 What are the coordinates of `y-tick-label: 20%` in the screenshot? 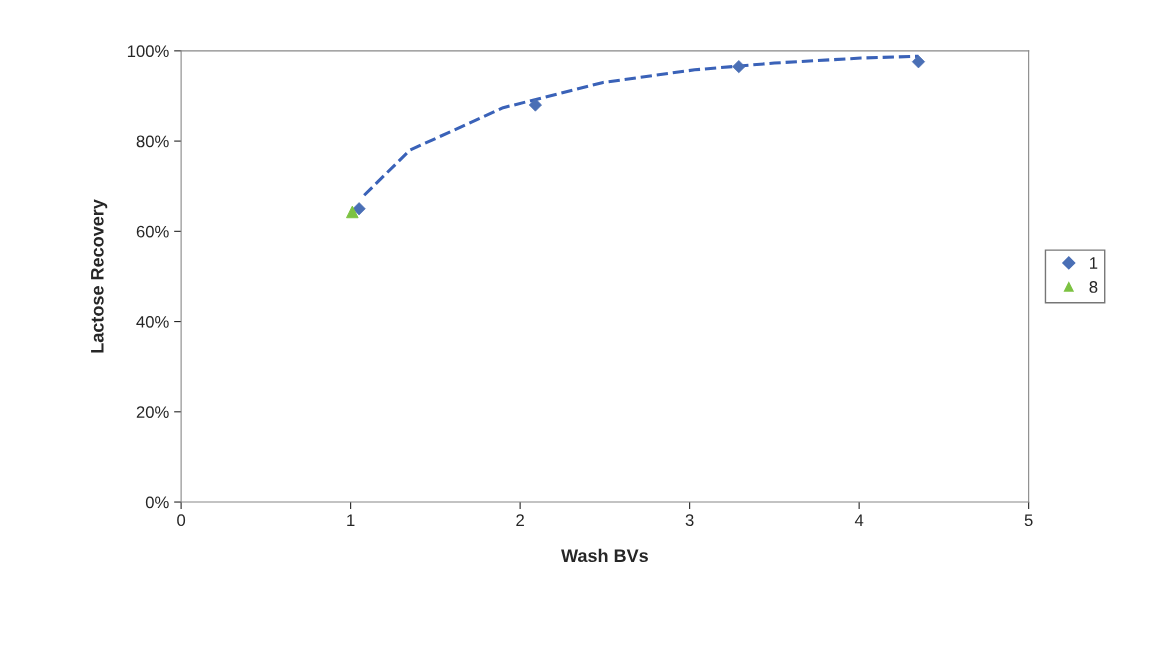 It's located at (152, 412).